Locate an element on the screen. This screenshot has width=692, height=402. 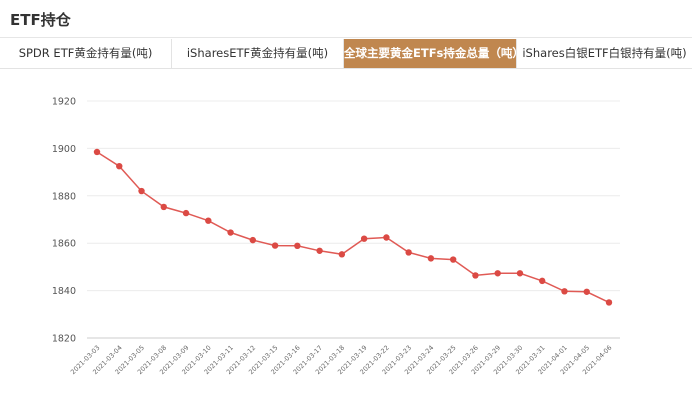
tab-ishares-silver: iShares白银ETF白银持有量(吨) is located at coordinates (604, 53).